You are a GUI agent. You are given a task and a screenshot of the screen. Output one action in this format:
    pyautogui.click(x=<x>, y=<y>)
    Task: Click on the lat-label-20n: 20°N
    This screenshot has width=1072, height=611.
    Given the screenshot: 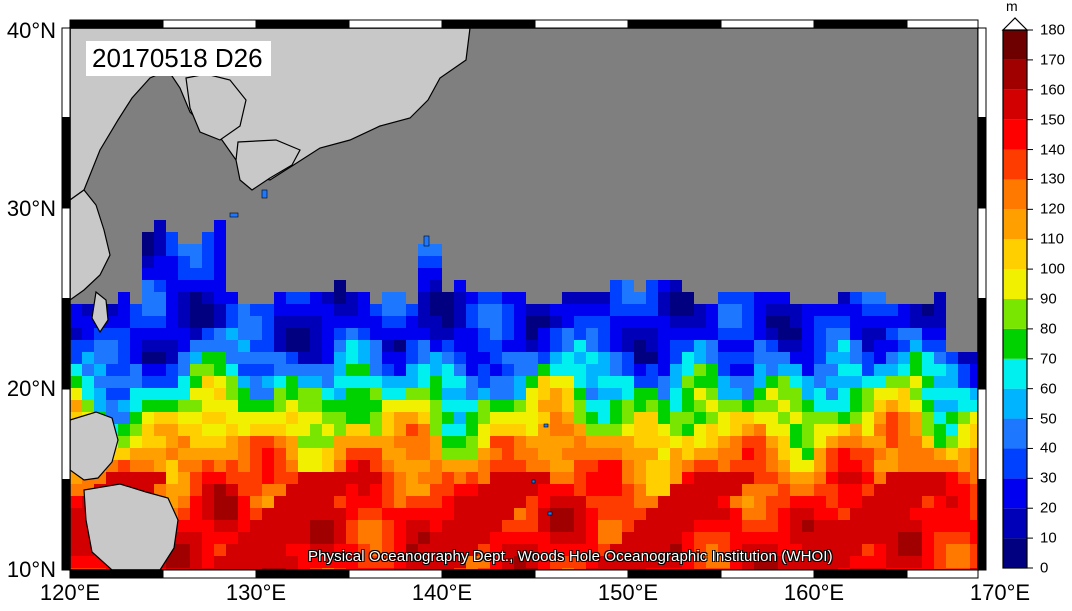 What is the action you would take?
    pyautogui.click(x=31, y=388)
    